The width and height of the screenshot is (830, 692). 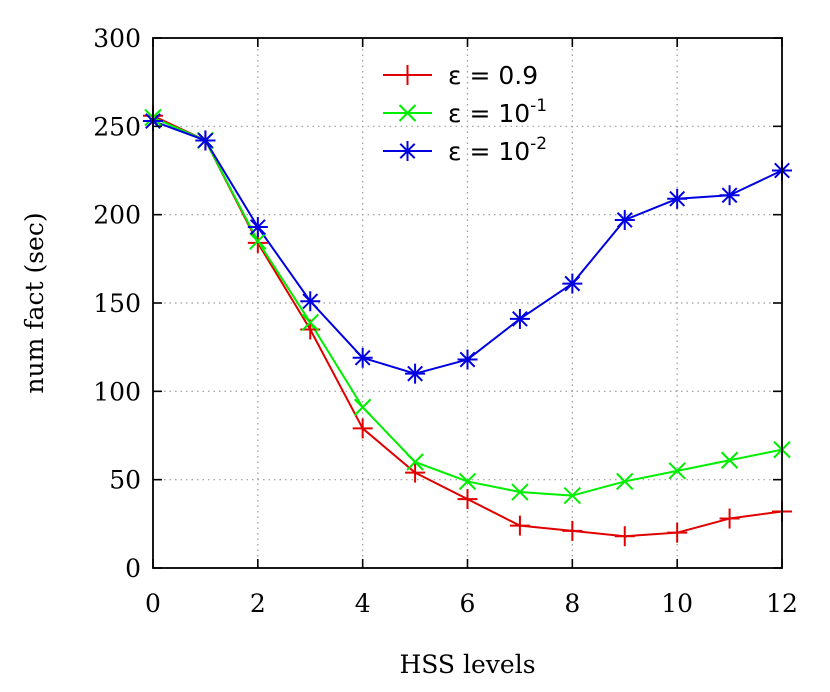 I want to click on legend-item: ε = 10-2, so click(x=465, y=150).